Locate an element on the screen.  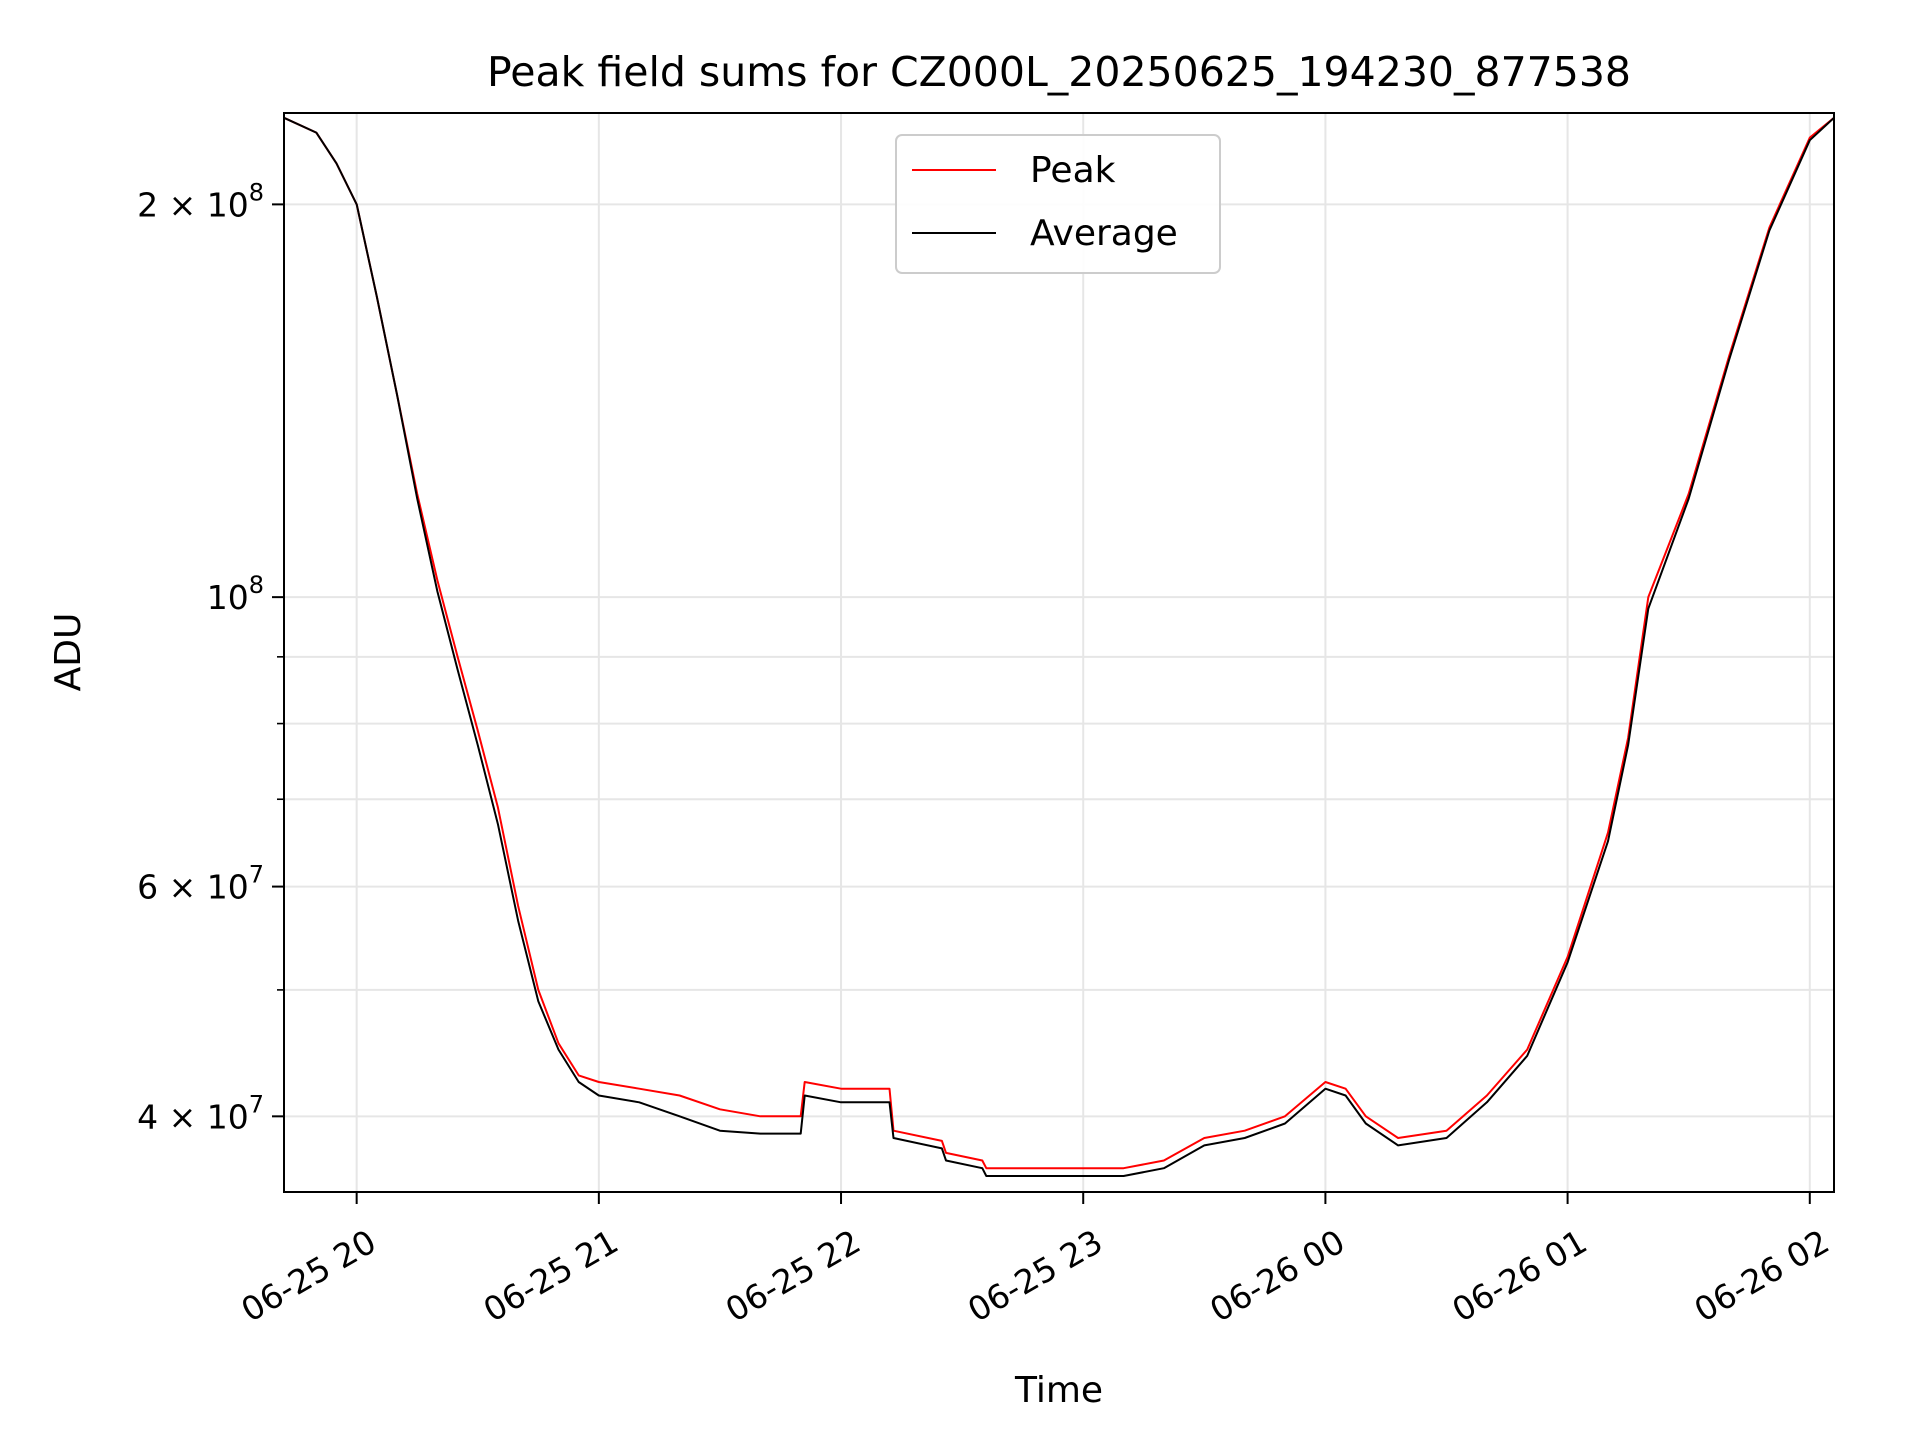
y-tick-label: 4 × 107 is located at coordinates (200, 1113).